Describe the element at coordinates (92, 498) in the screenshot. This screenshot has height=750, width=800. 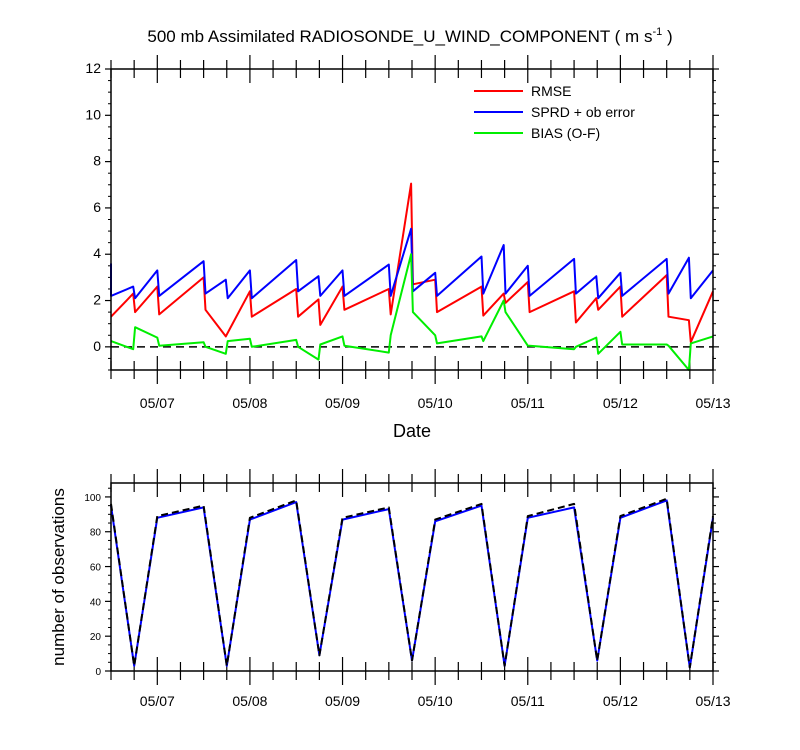
I see `y-tick-label: 100` at that location.